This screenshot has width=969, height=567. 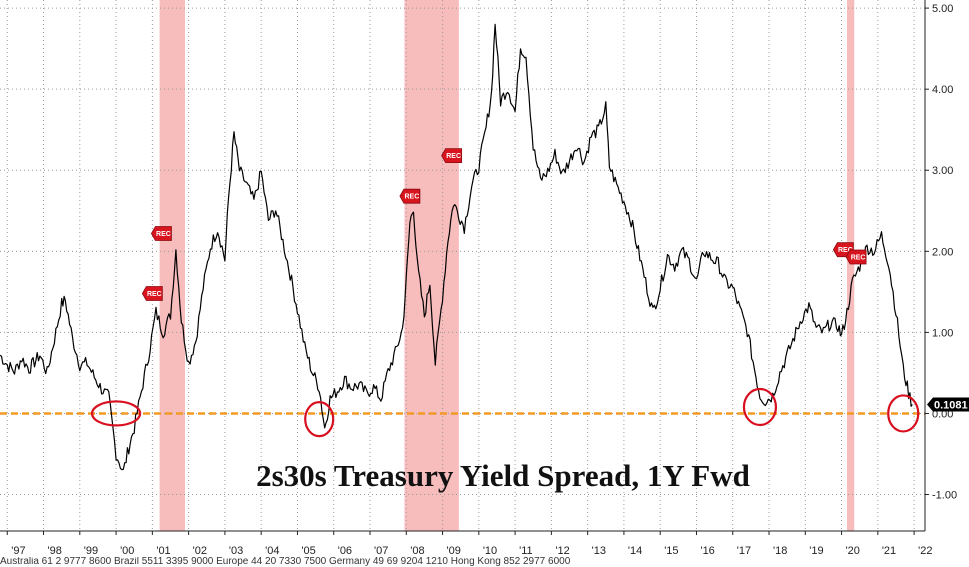 I want to click on rec-label-2: REC, so click(x=410, y=196).